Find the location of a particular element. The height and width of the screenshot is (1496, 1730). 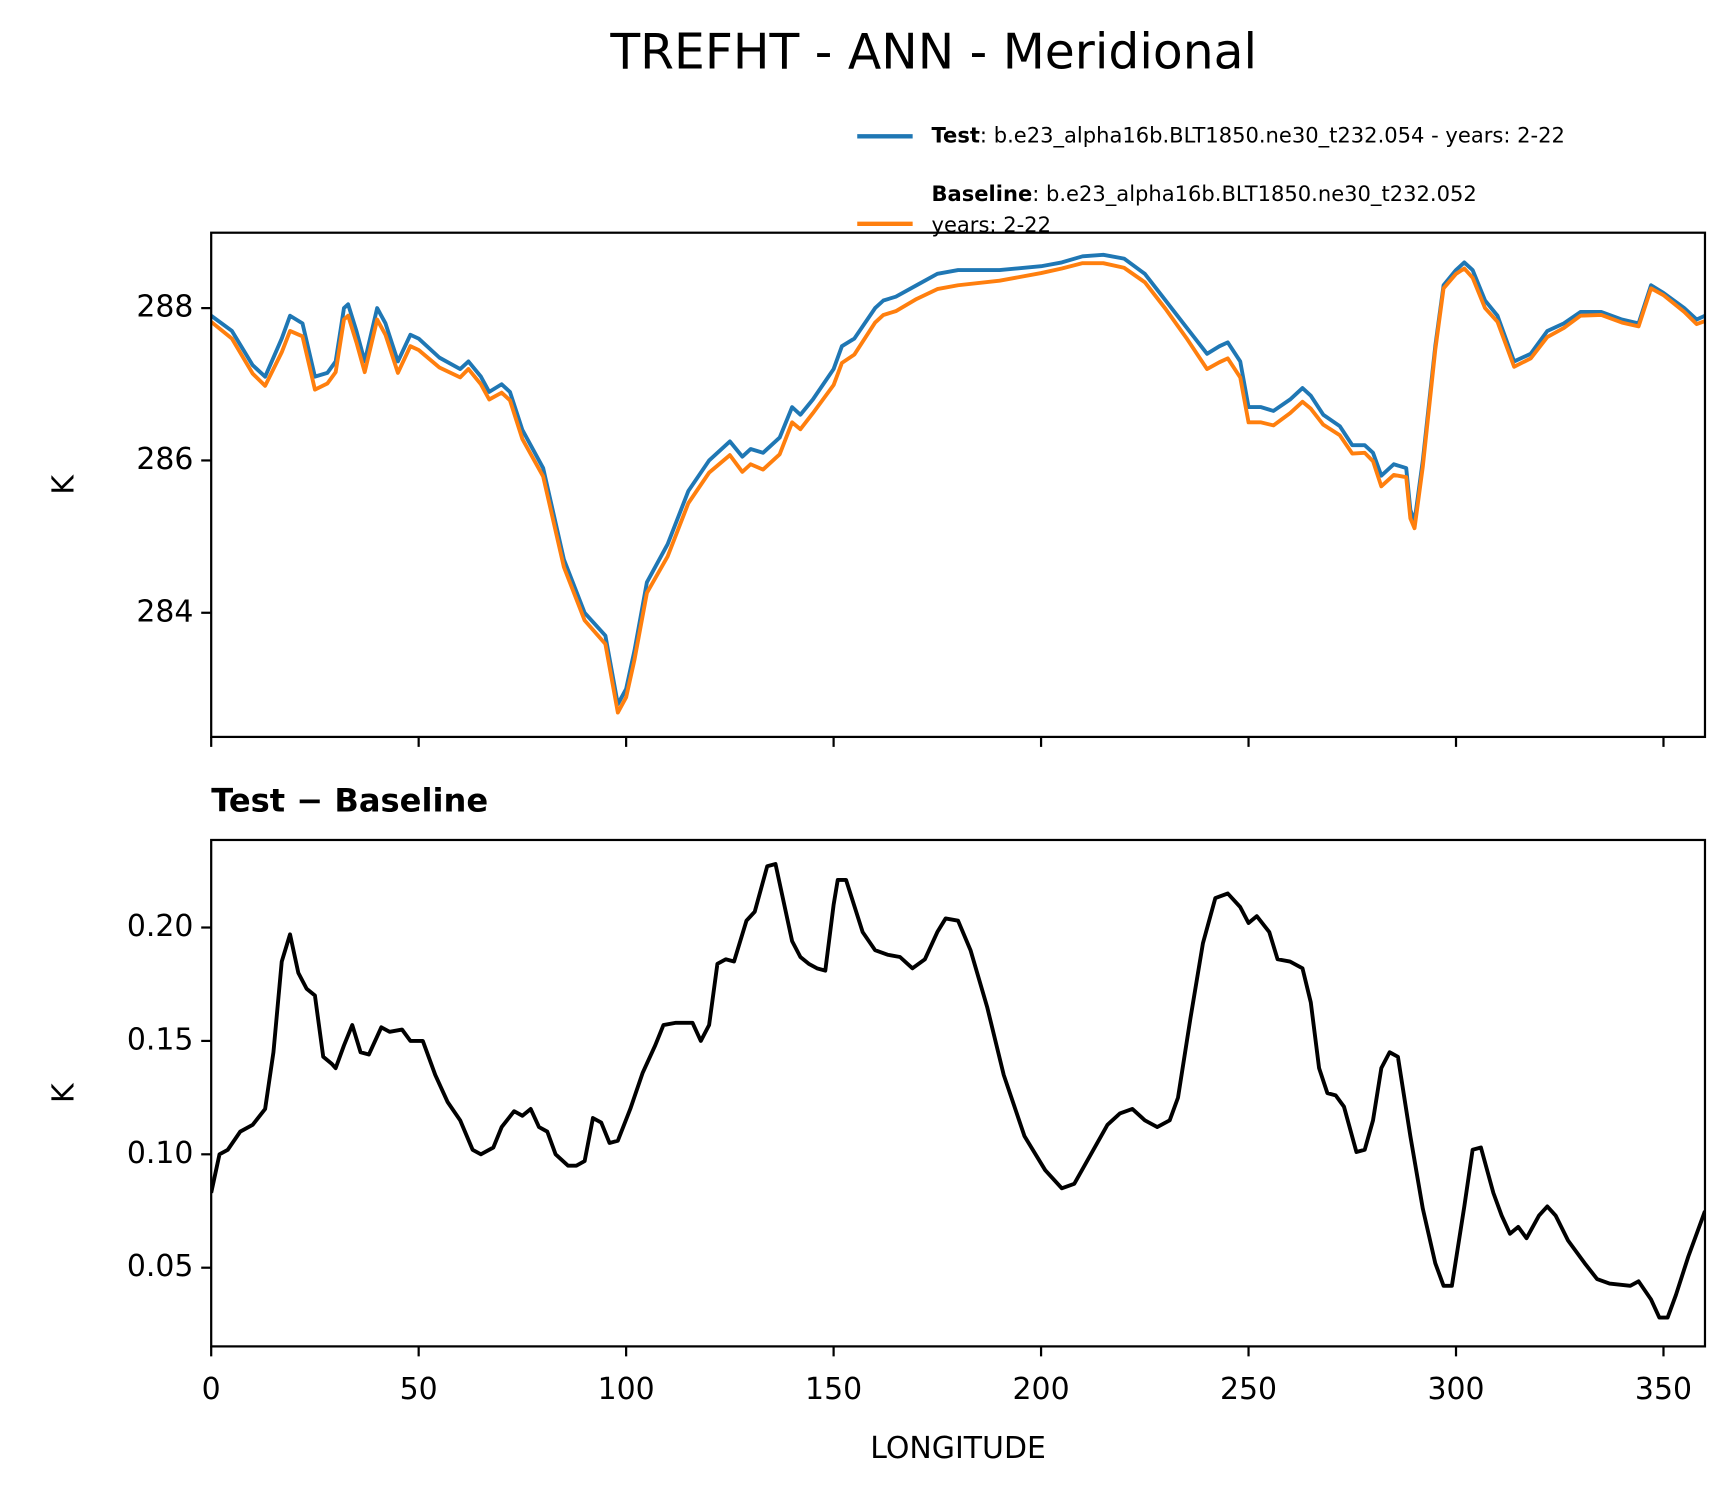

y-tick-label: 0.10 is located at coordinates (160, 1153).